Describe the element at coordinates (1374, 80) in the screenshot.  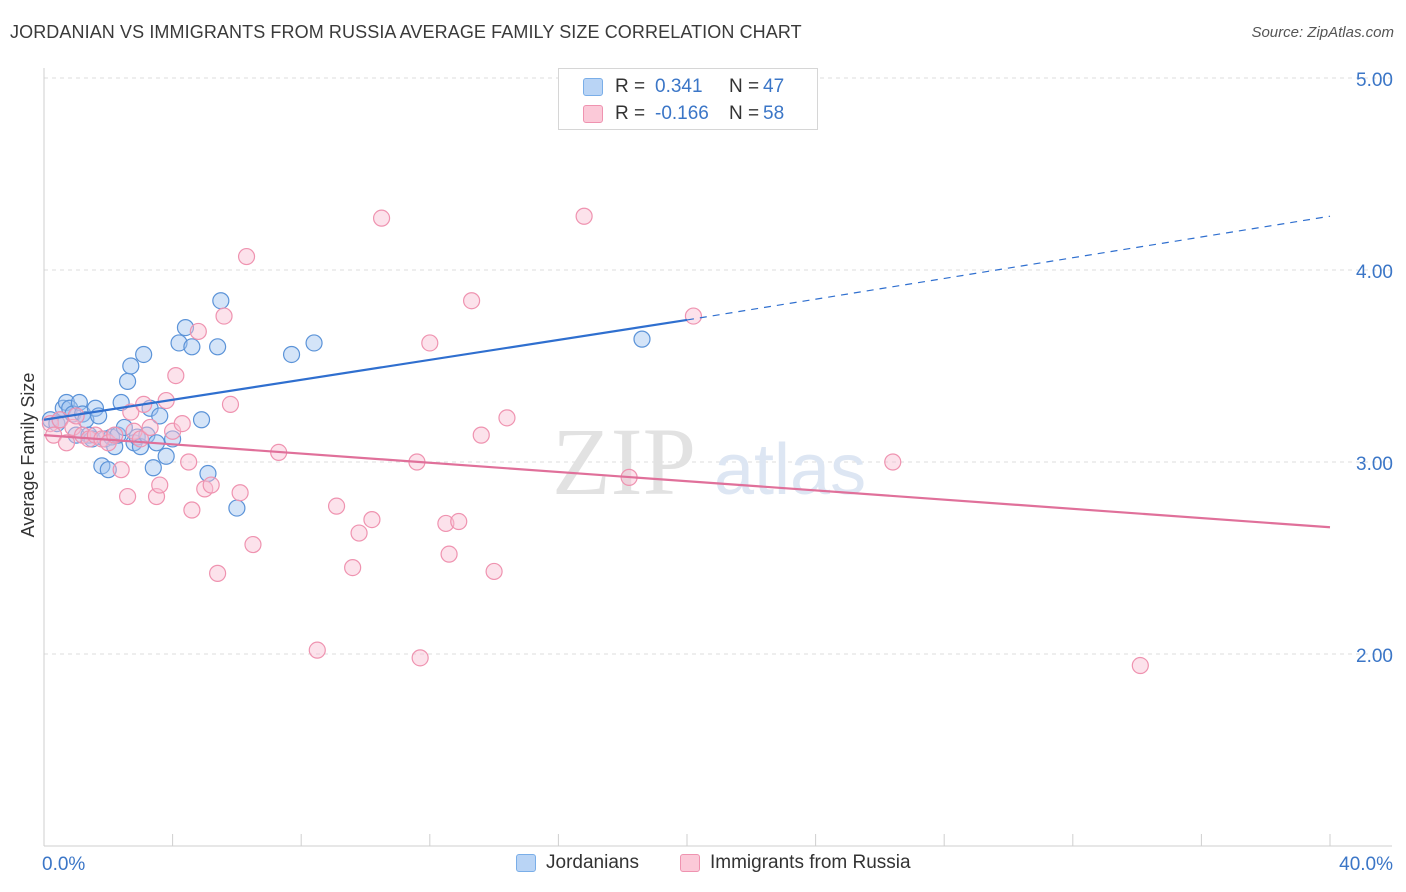
I see `y-tick-label: 5.00` at that location.